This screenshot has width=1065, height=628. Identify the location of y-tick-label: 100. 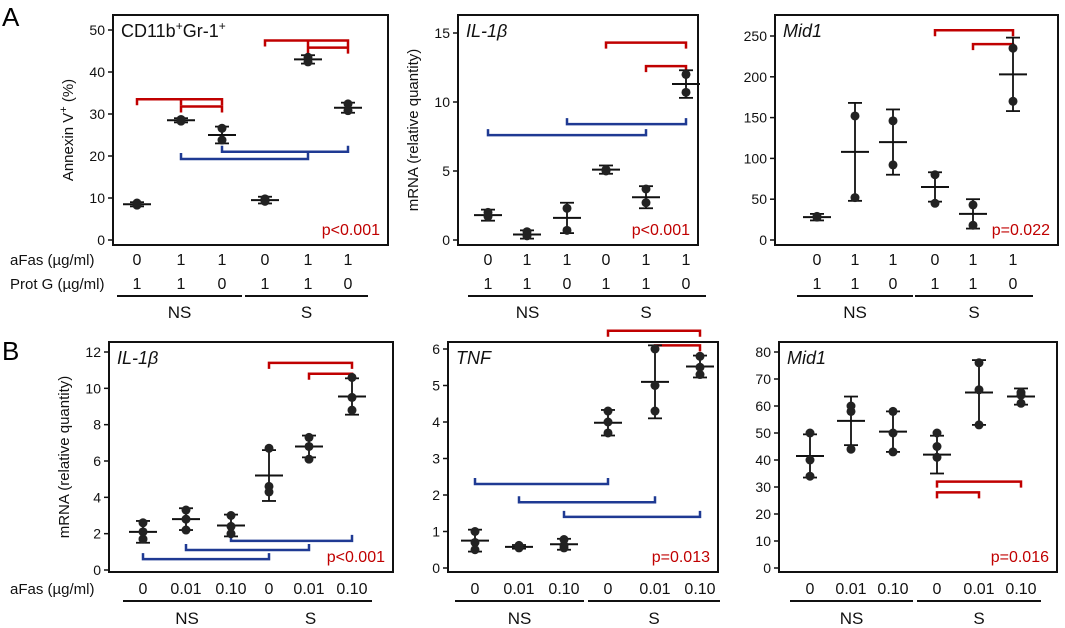
(756, 158).